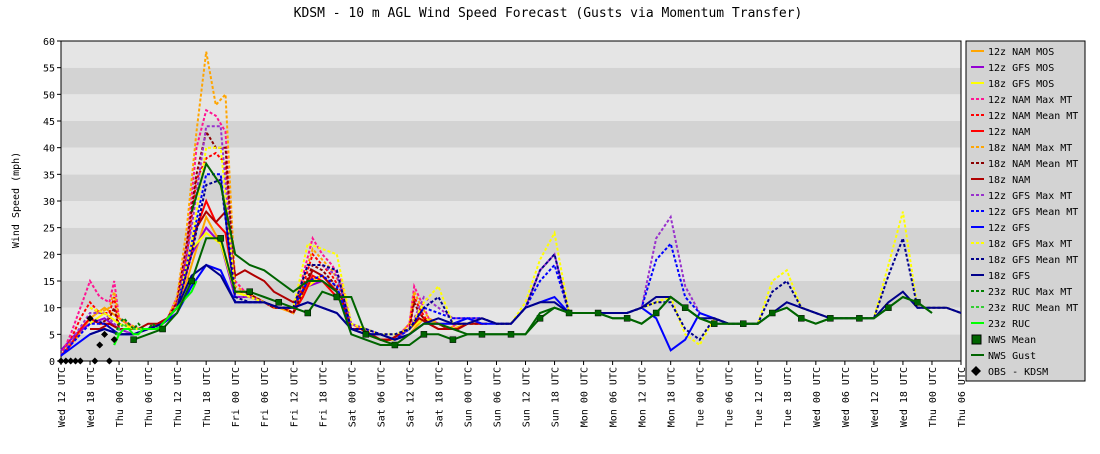  Describe the element at coordinates (49, 309) in the screenshot. I see `y-tick-label: 10` at that location.